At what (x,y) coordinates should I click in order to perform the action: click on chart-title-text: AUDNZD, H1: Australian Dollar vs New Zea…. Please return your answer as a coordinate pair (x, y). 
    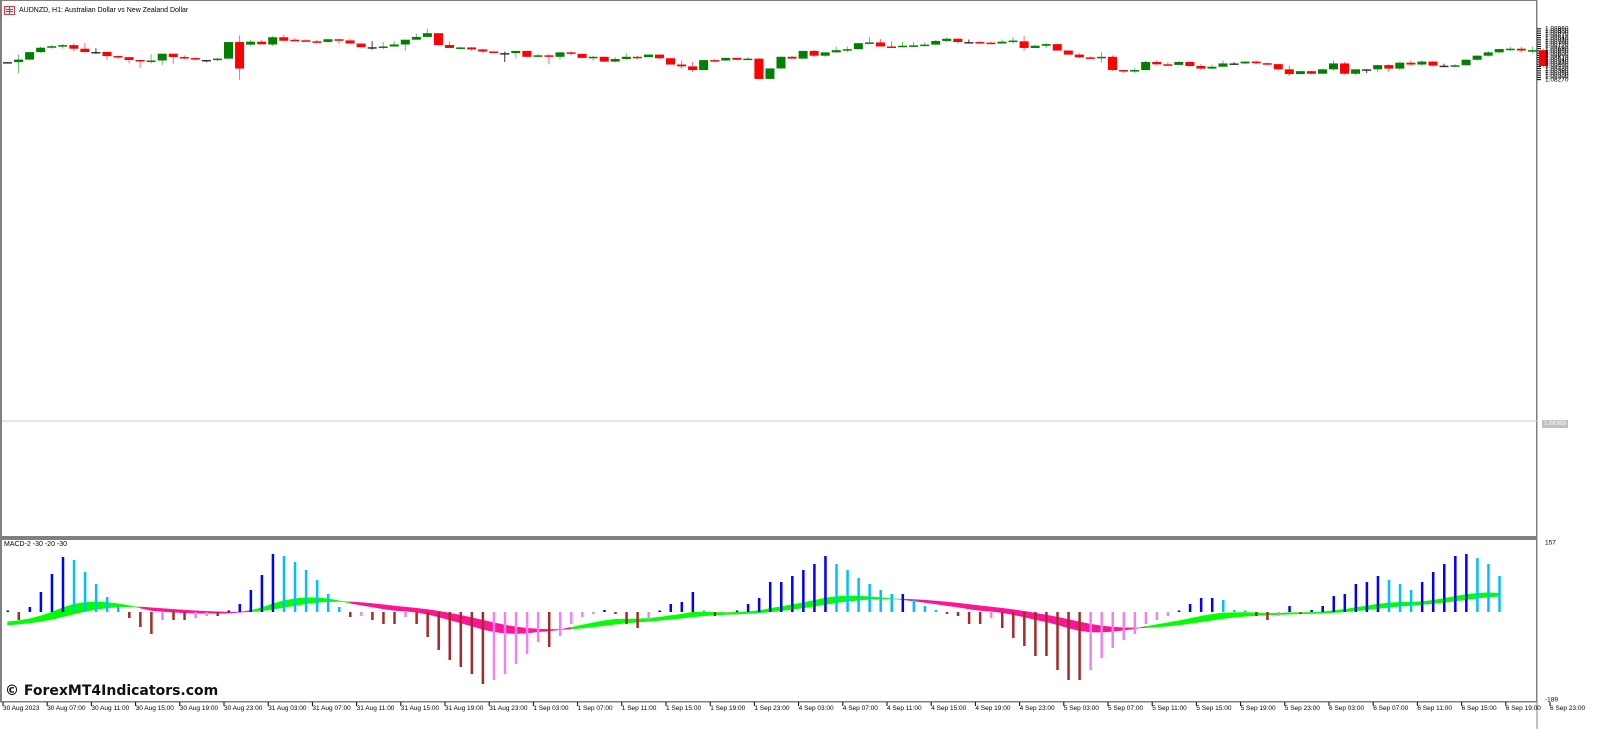
    Looking at the image, I should click on (104, 10).